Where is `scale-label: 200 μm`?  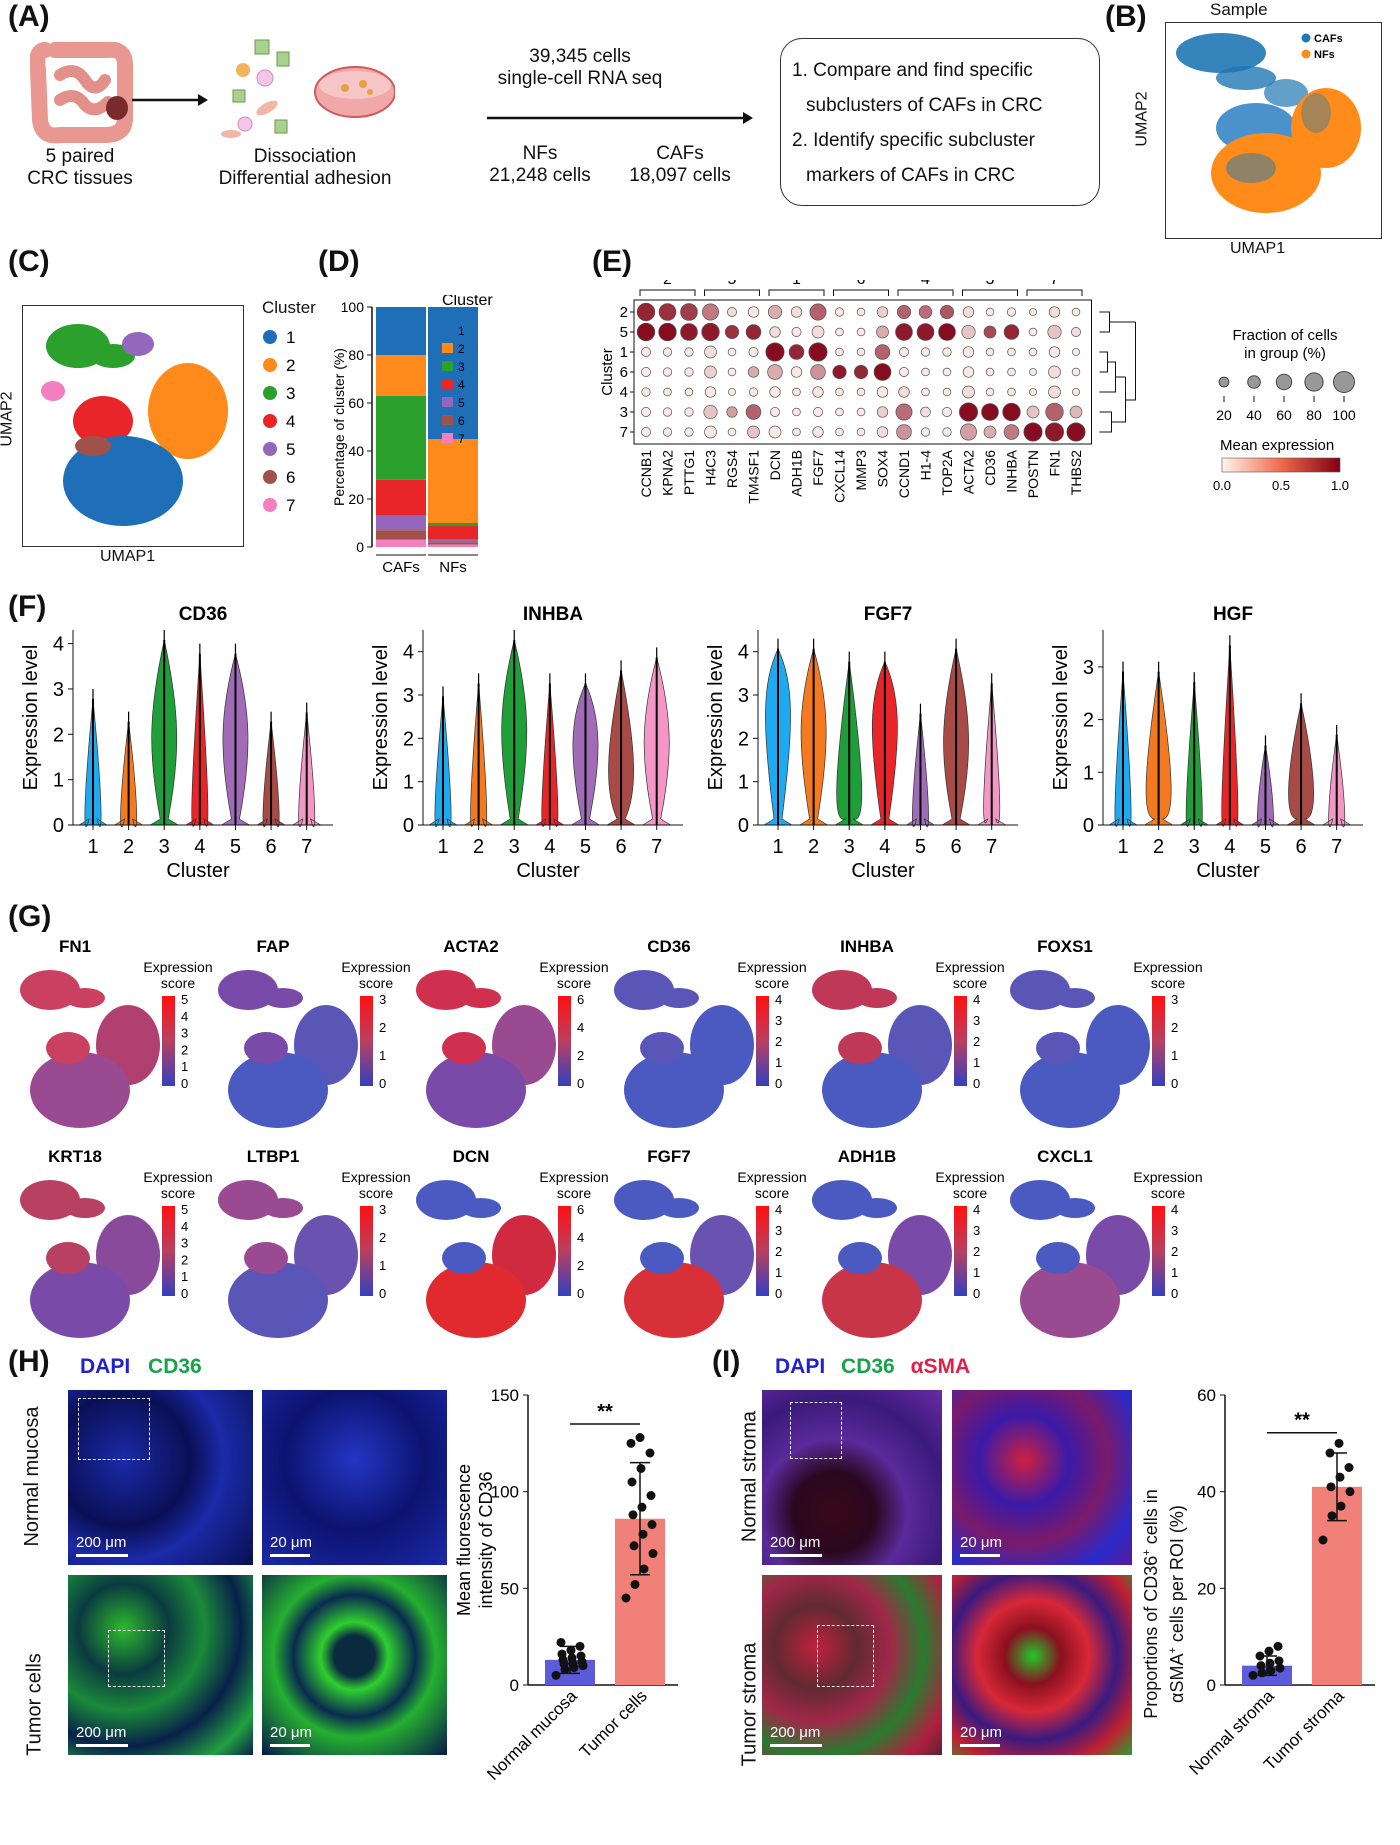 scale-label: 200 μm is located at coordinates (795, 1542).